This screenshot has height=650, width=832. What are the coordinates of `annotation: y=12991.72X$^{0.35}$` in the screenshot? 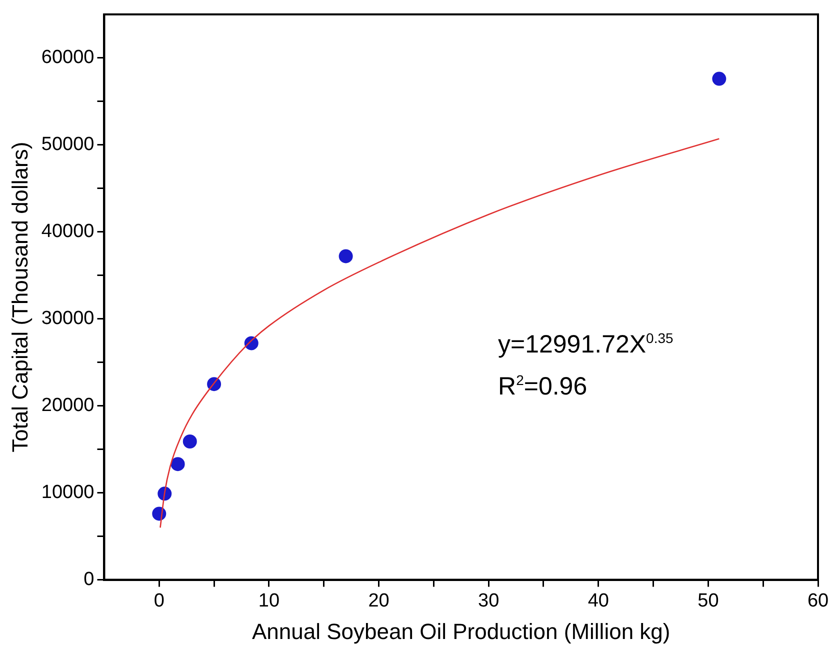 It's located at (586, 345).